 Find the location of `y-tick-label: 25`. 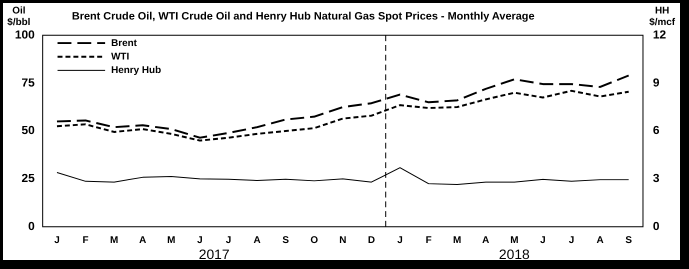

y-tick-label: 25 is located at coordinates (29, 178).